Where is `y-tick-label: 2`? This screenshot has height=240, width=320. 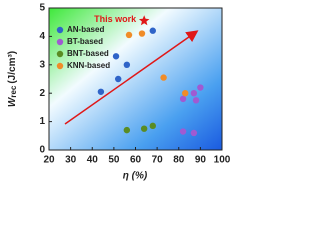 y-tick-label: 2 is located at coordinates (42, 93).